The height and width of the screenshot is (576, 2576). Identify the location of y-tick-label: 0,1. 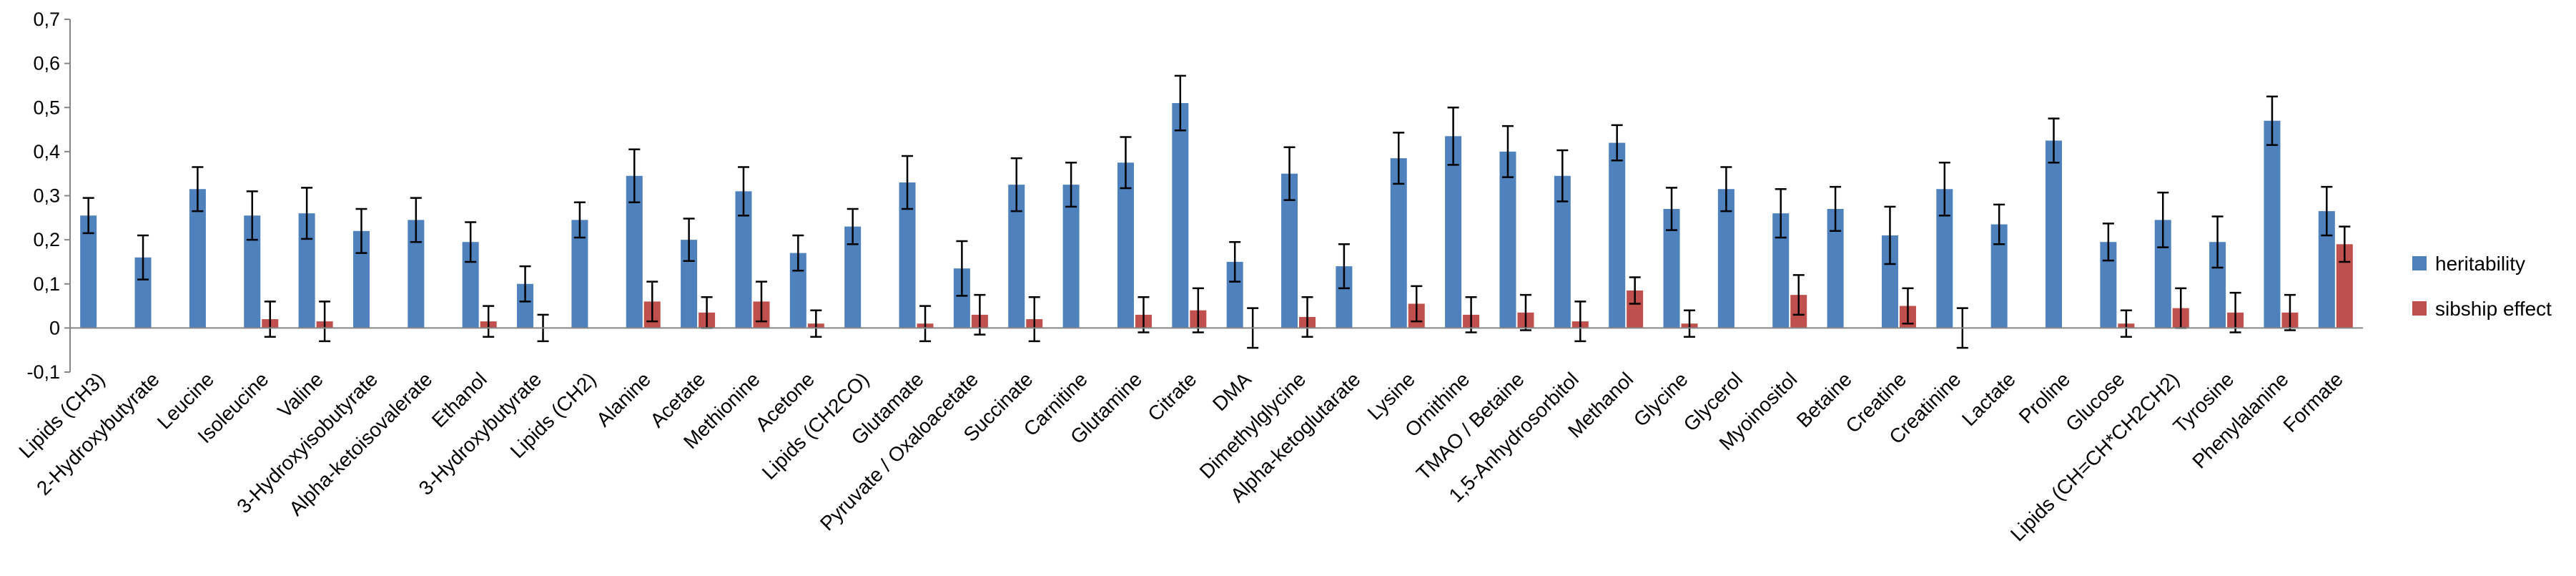
(46, 284).